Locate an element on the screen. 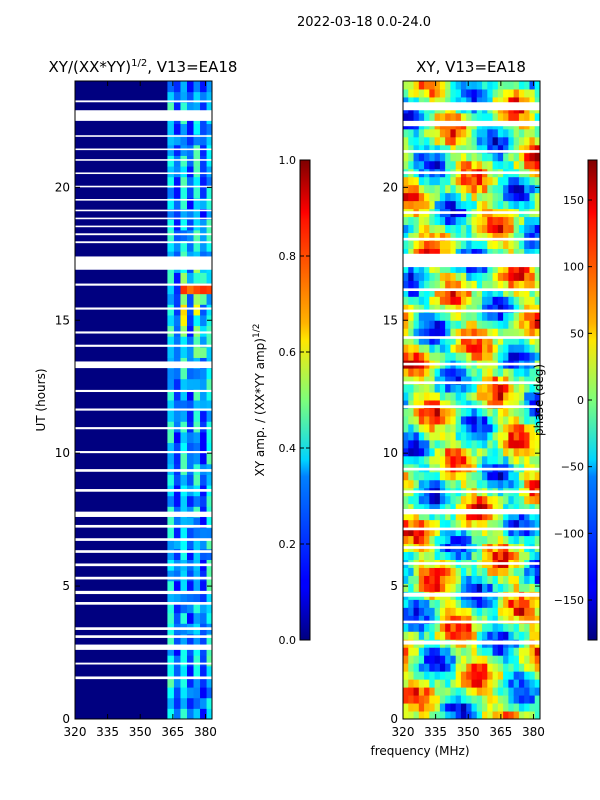 The height and width of the screenshot is (800, 600). x-tick-label: 320 is located at coordinates (75, 732).